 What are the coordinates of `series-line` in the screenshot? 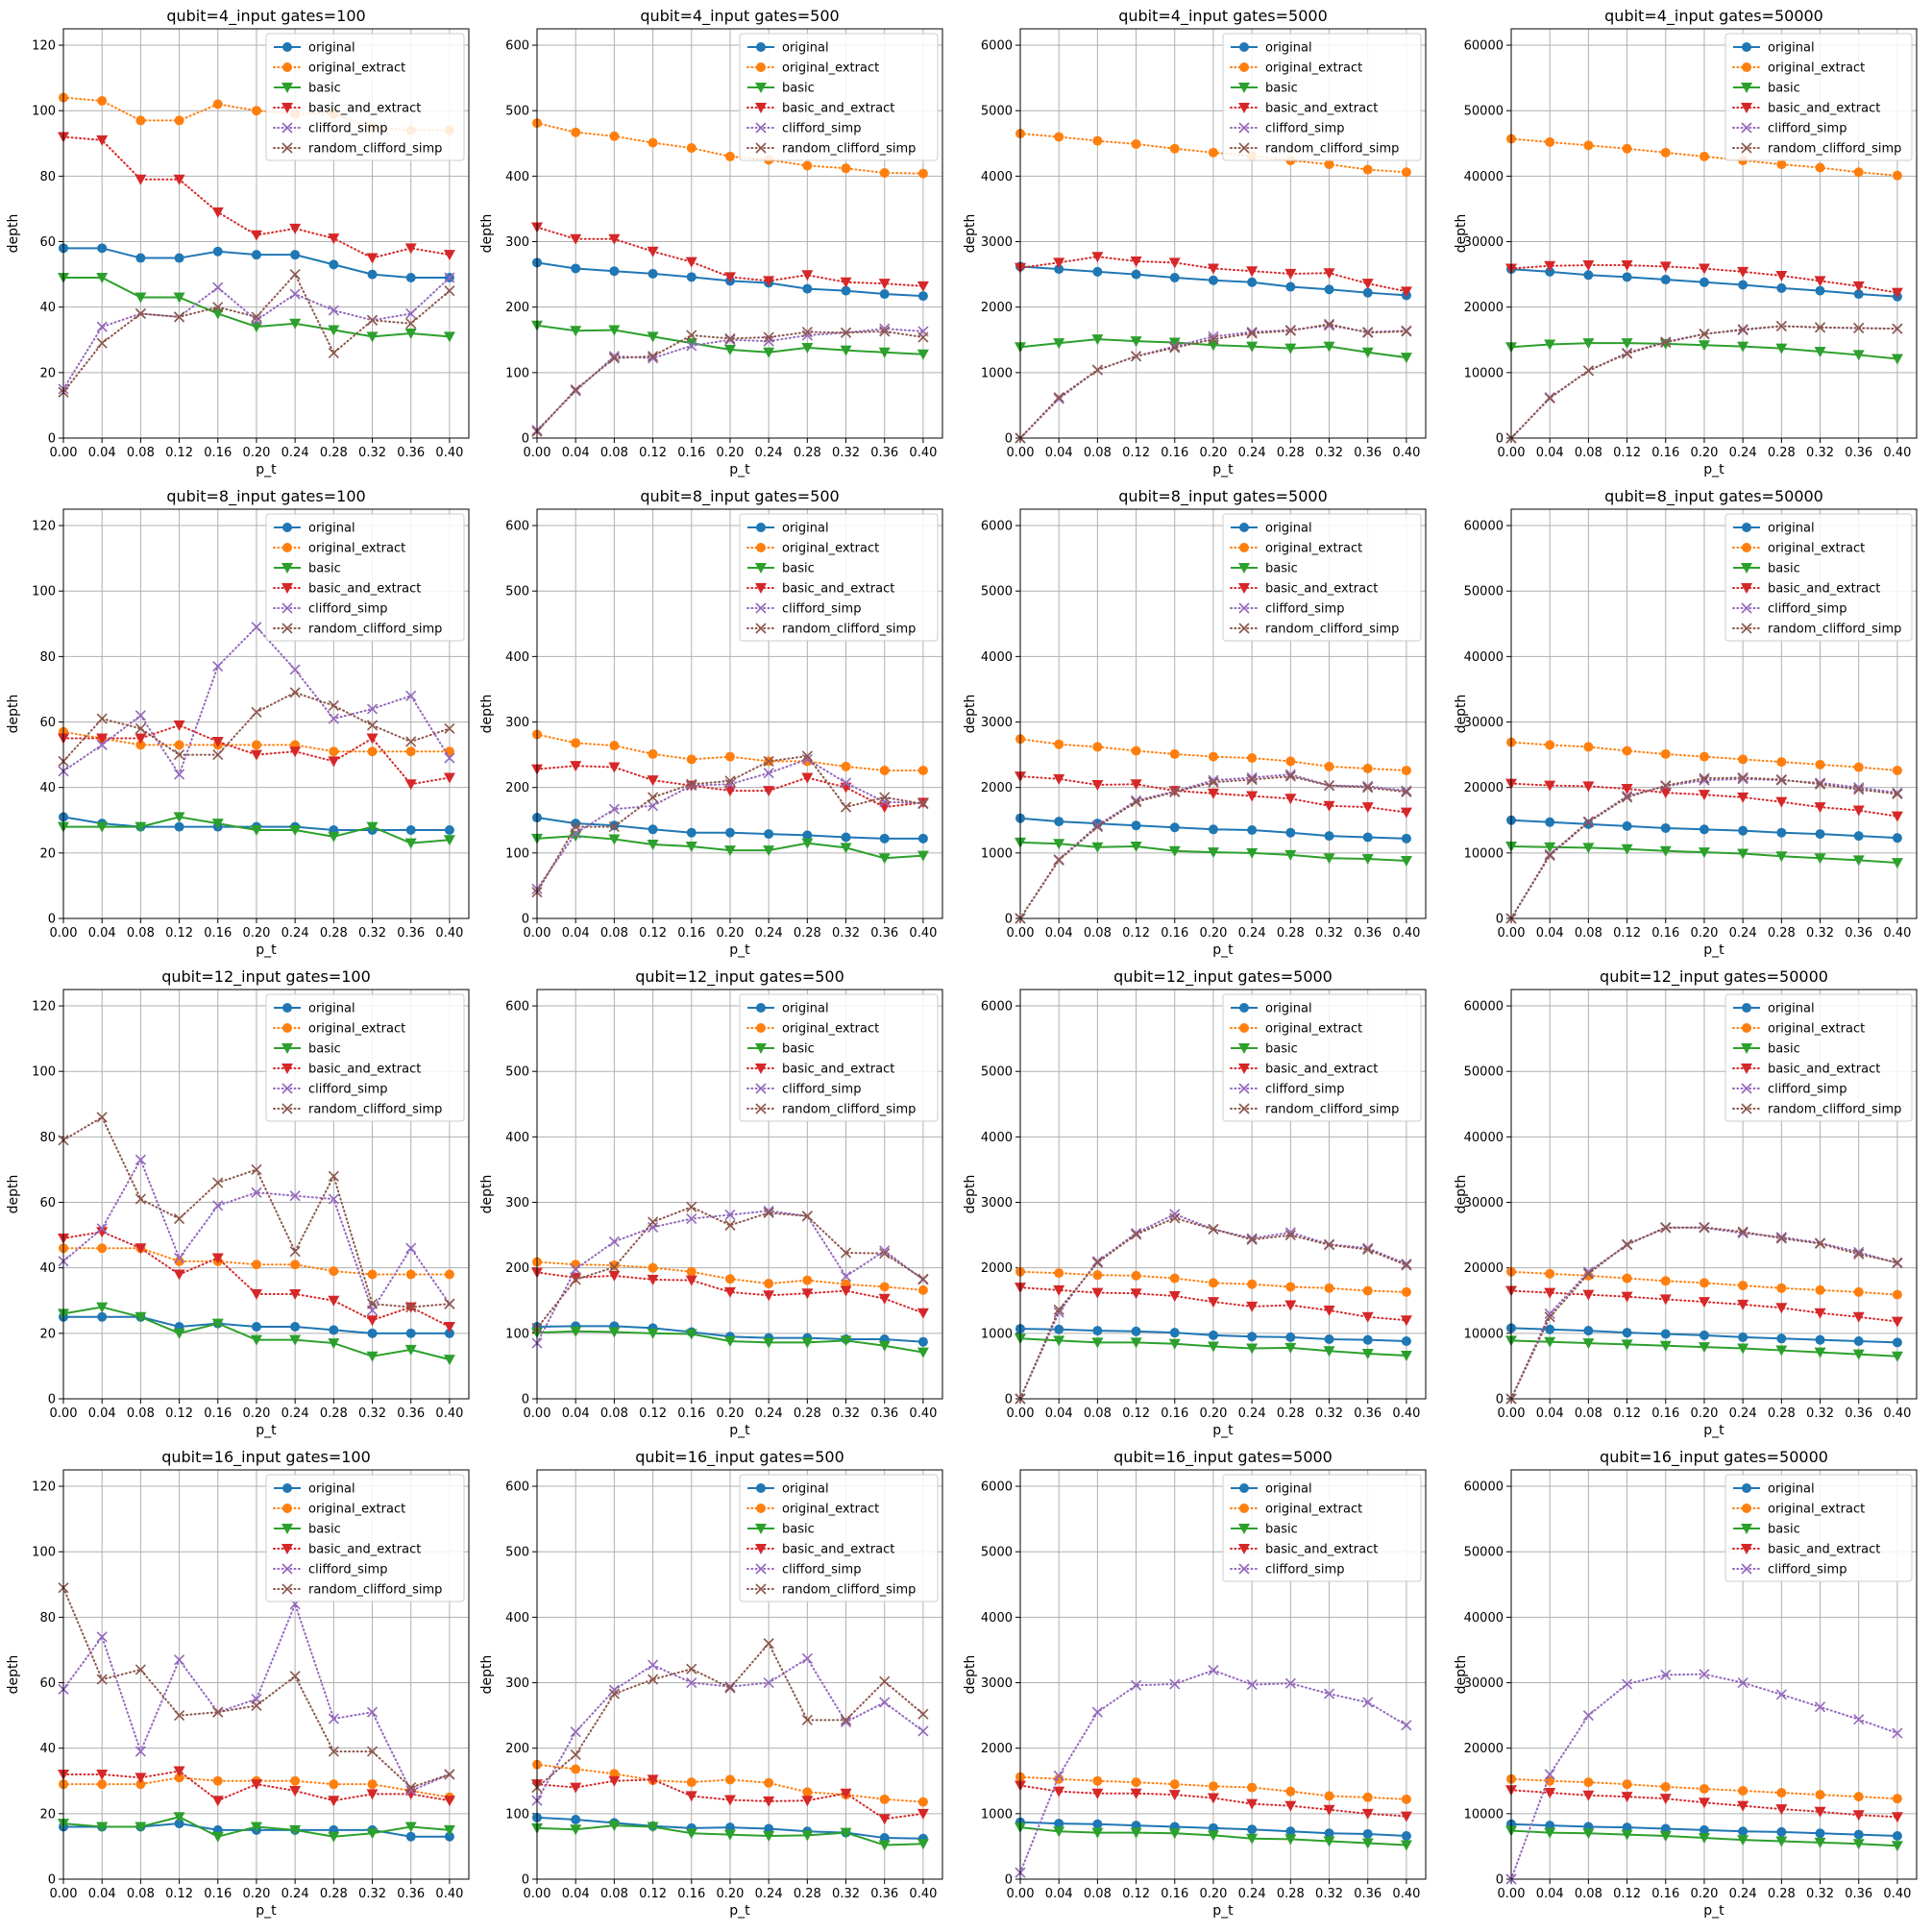 It's located at (730, 379).